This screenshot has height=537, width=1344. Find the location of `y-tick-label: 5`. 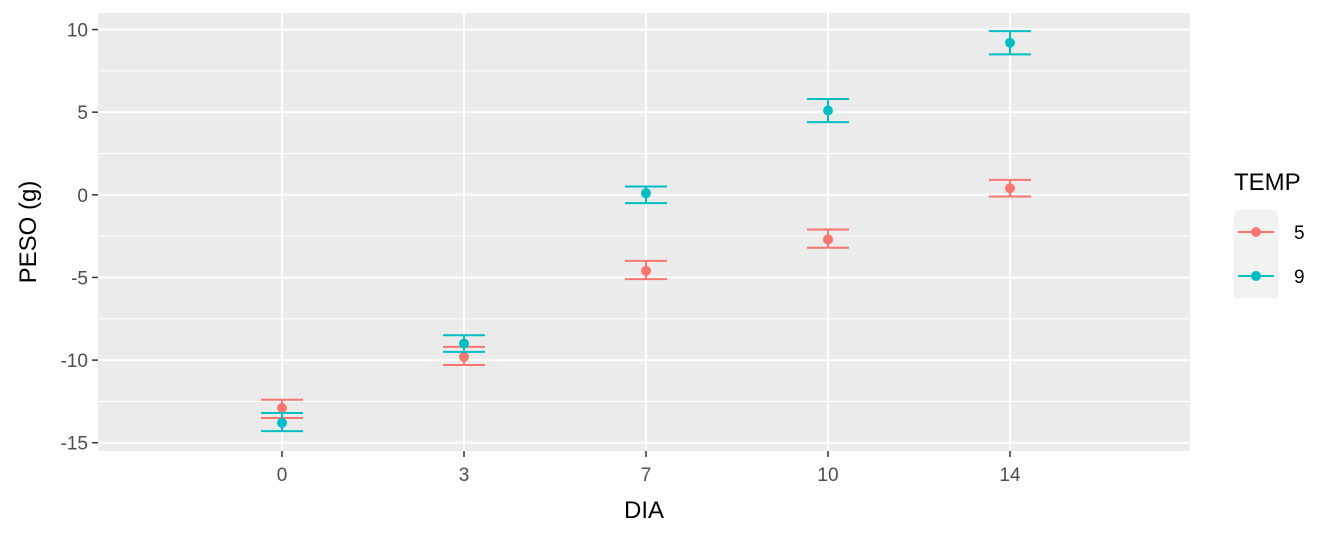

y-tick-label: 5 is located at coordinates (82, 113).